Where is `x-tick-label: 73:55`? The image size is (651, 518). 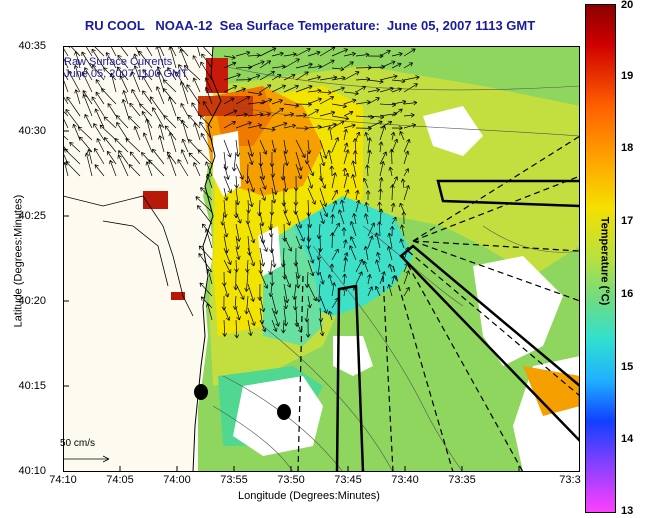
x-tick-label: 73:55 is located at coordinates (234, 480).